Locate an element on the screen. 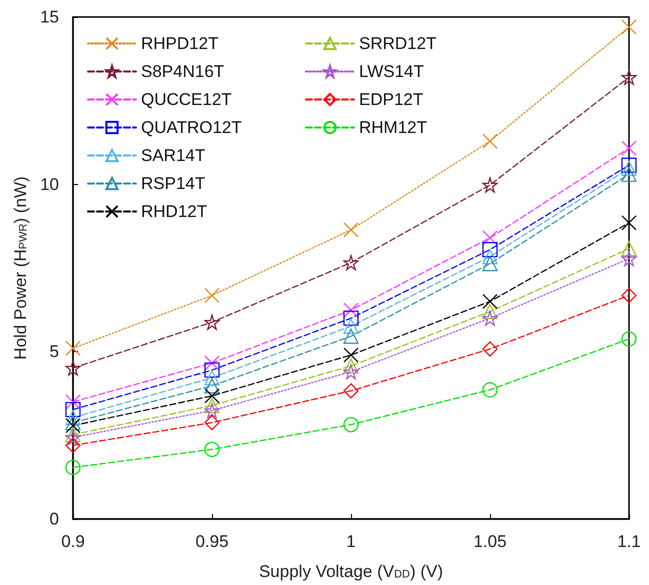 This screenshot has height=585, width=649. legend-label: QUATRO12T is located at coordinates (191, 127).